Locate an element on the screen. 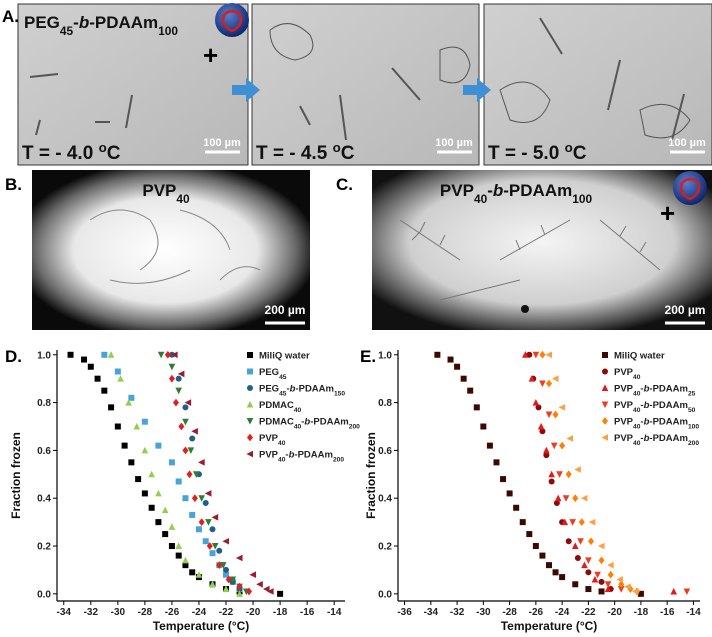 The width and height of the screenshot is (712, 637). legend-label: PDMAC40-b-PDAAm200 is located at coordinates (309, 424).